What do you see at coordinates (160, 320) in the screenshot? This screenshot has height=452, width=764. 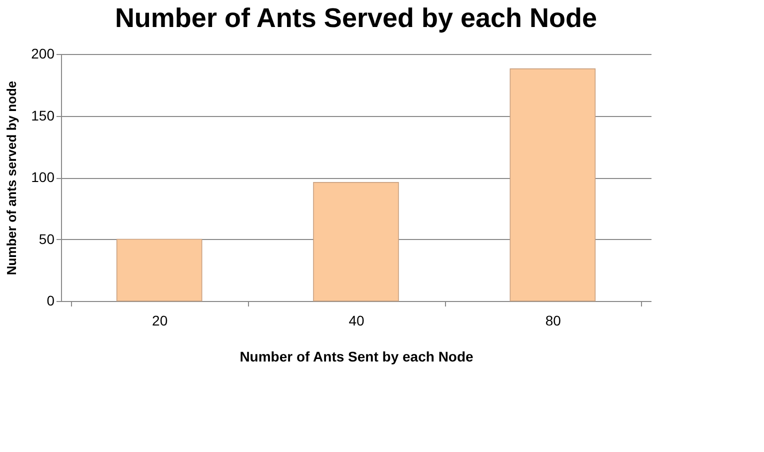 I see `x-tick-label: 20` at bounding box center [160, 320].